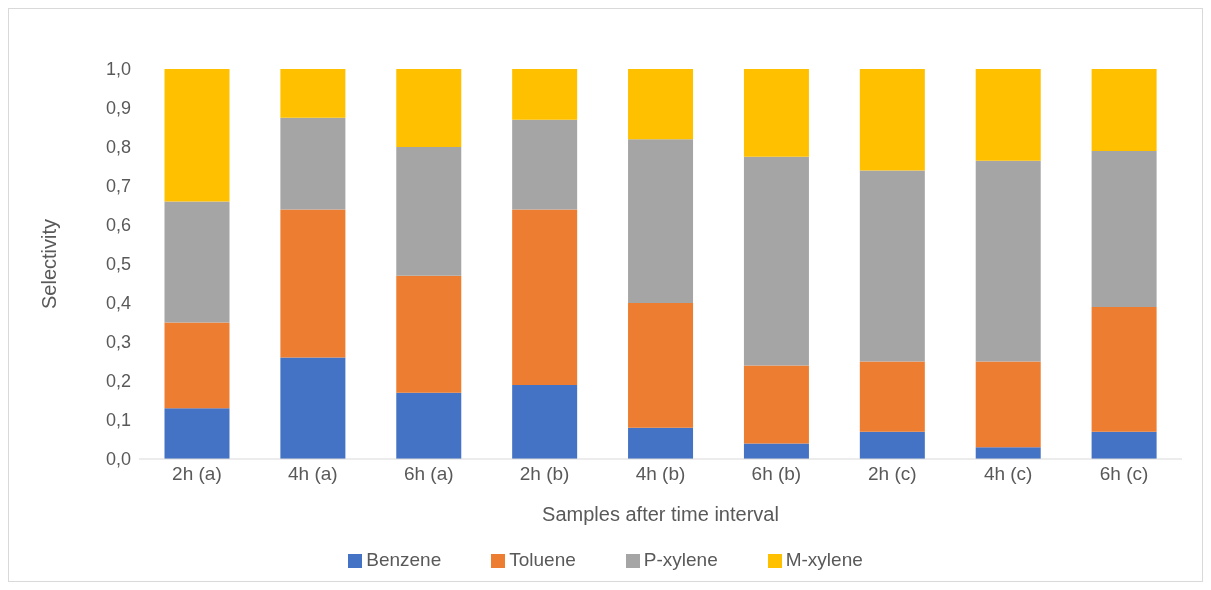  I want to click on x-axis-title: Samples after time interval, so click(660, 514).